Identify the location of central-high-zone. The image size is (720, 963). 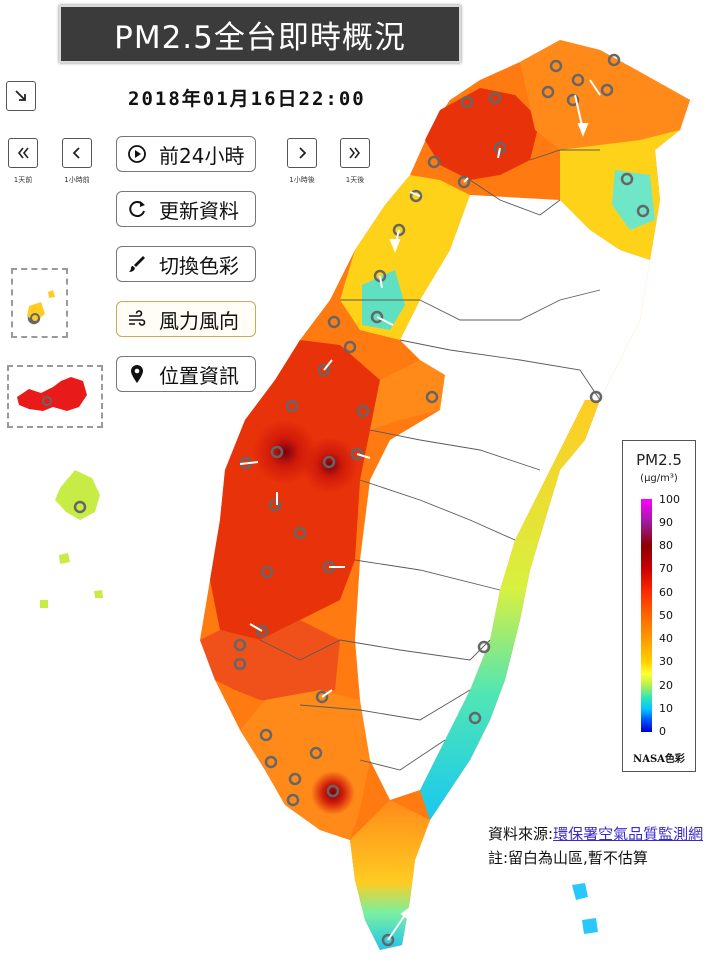
(295, 490).